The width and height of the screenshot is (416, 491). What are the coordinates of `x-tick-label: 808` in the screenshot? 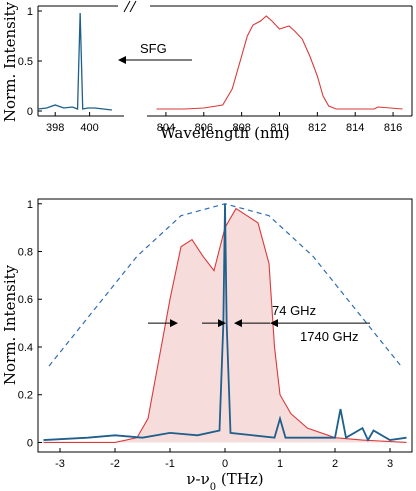 It's located at (241, 128).